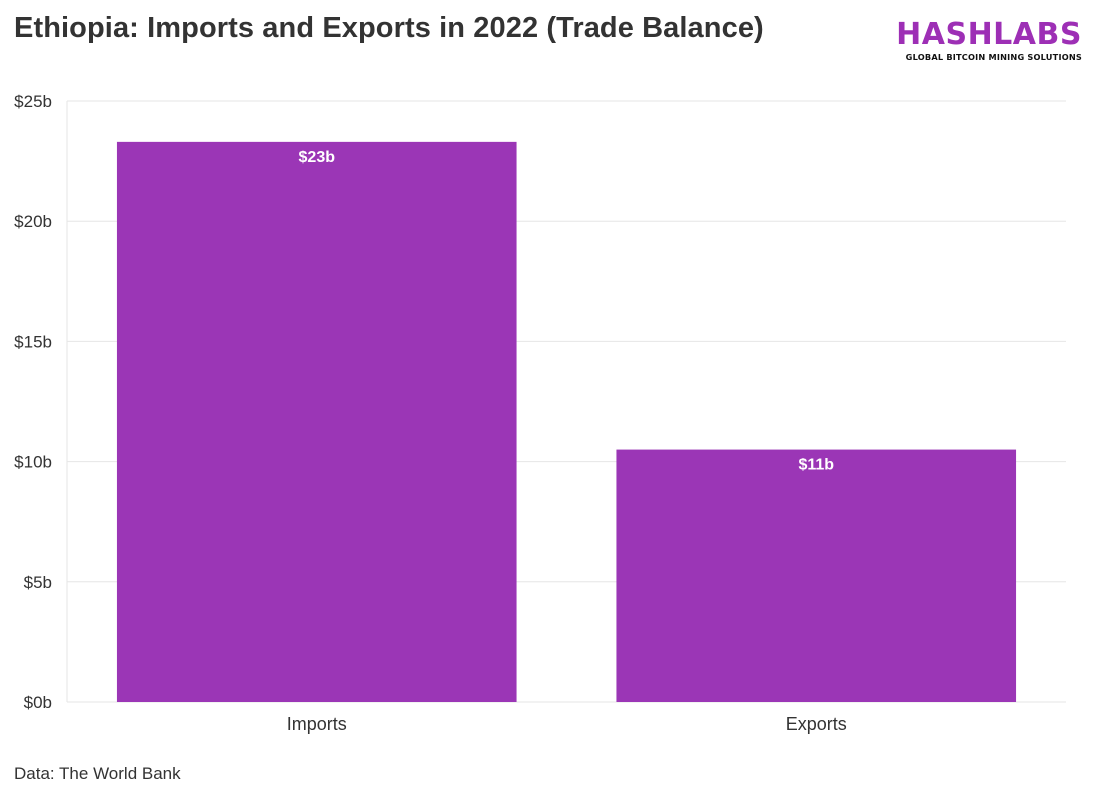 The image size is (1110, 800). What do you see at coordinates (33, 101) in the screenshot?
I see `y-tick-label: $25b` at bounding box center [33, 101].